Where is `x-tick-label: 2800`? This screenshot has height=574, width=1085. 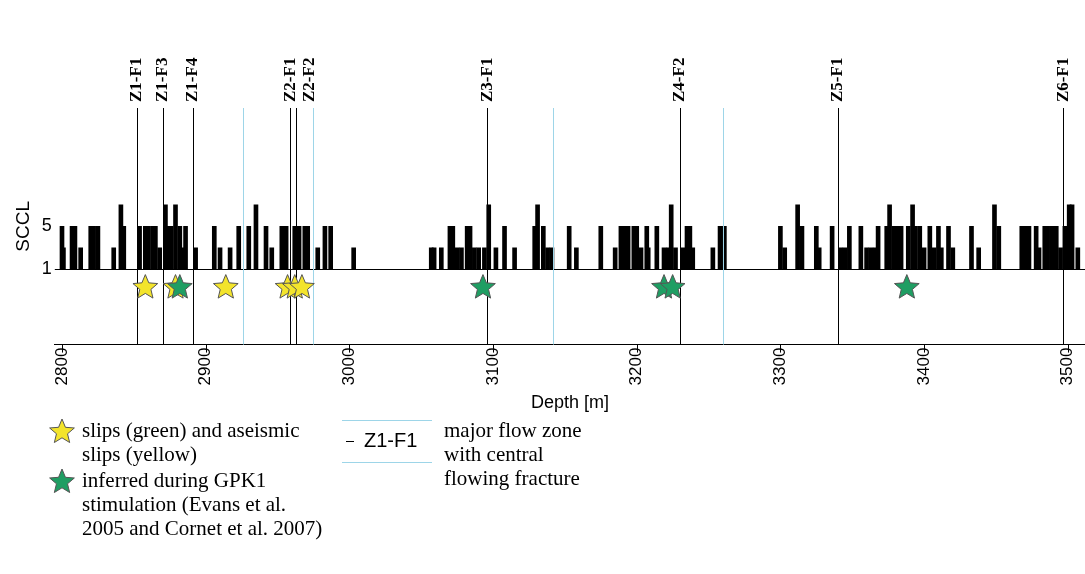 x-tick-label: 2800 is located at coordinates (61, 366).